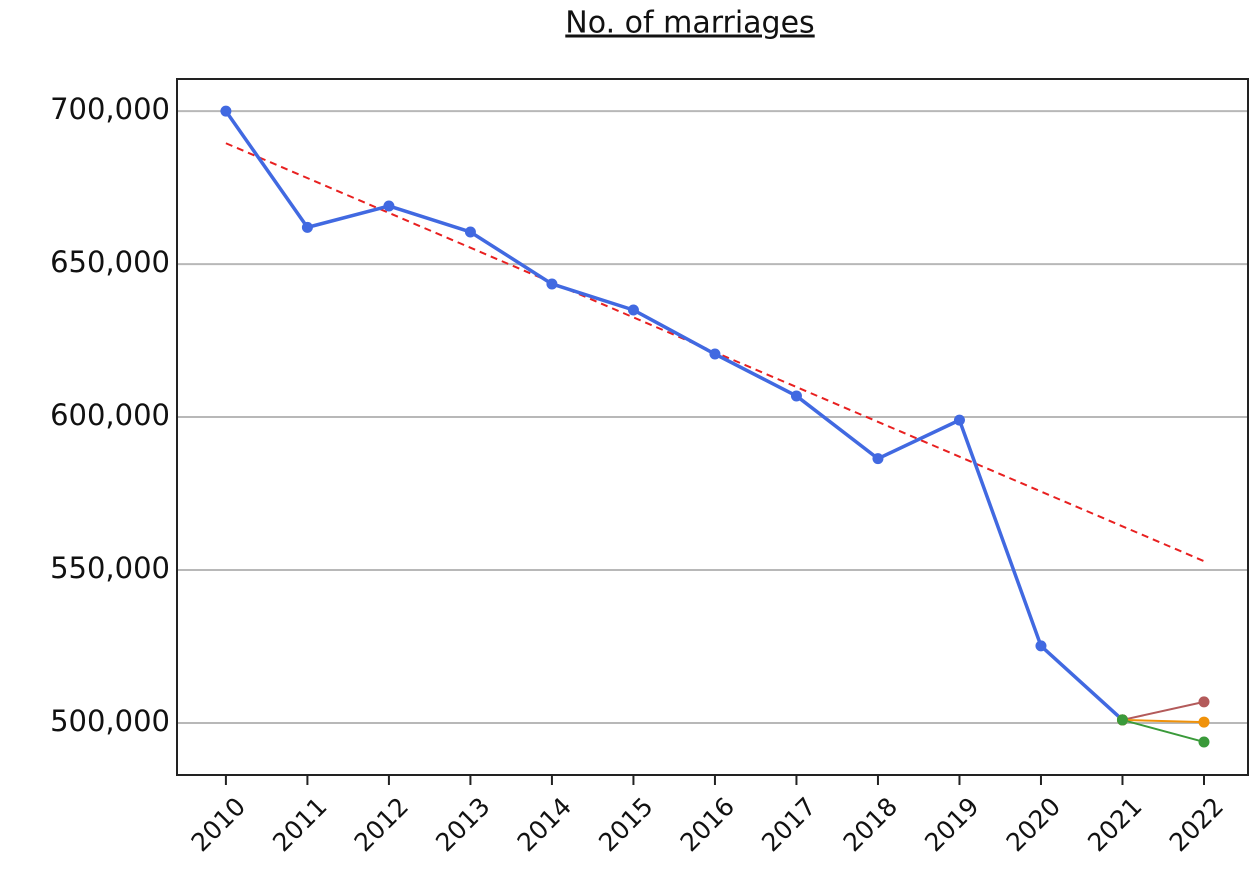  I want to click on x-tick-label: 2016, so click(707, 824).